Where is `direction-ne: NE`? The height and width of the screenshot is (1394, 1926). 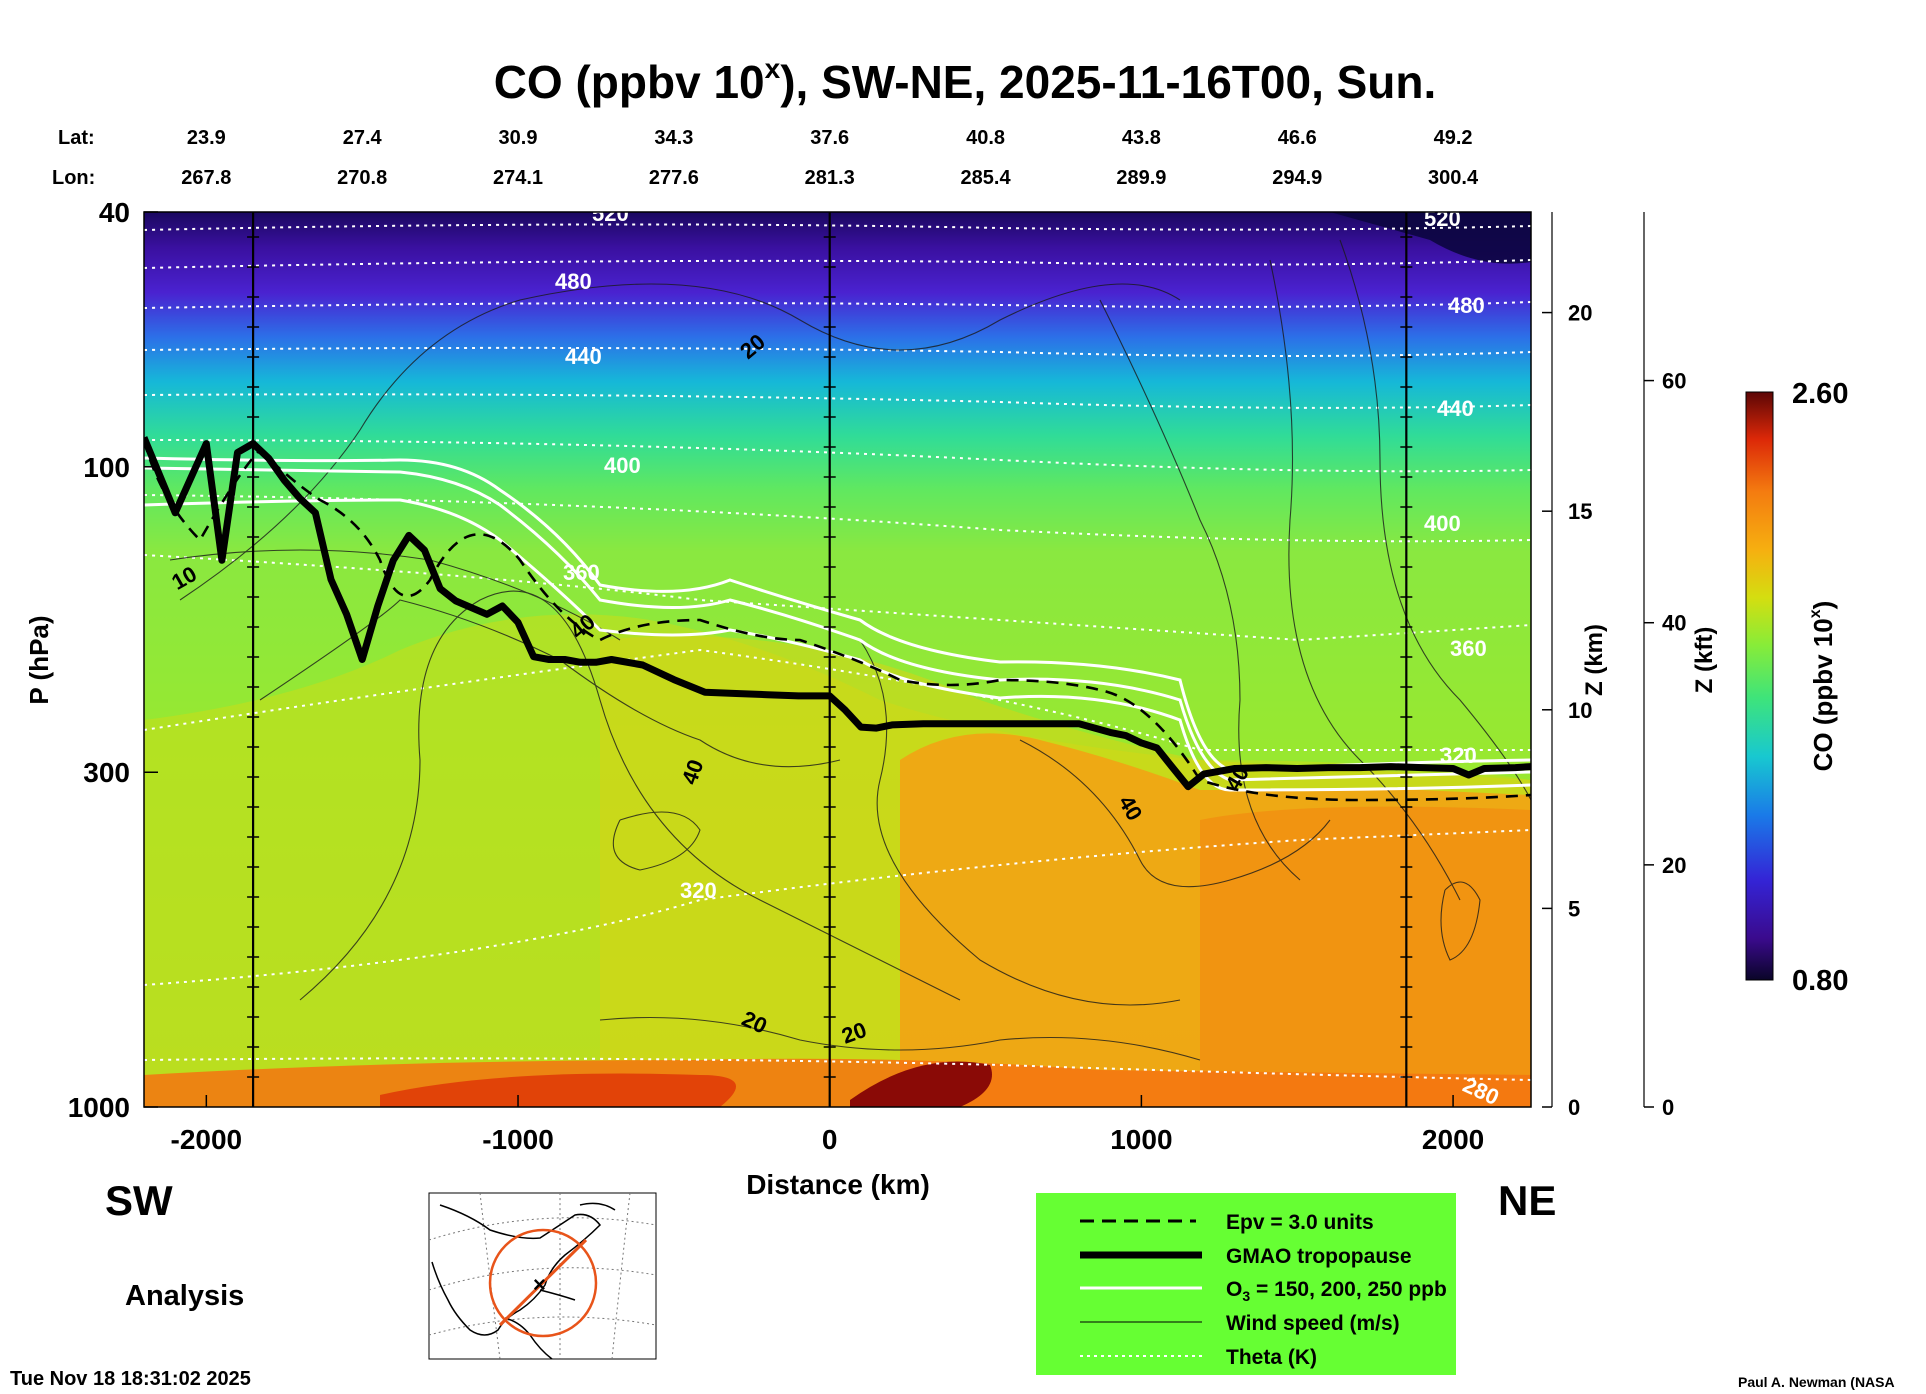 direction-ne: NE is located at coordinates (1527, 1200).